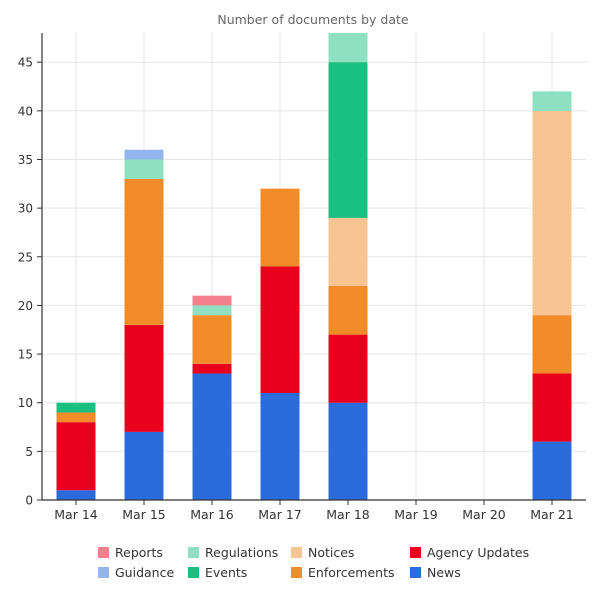  What do you see at coordinates (25, 209) in the screenshot?
I see `y-tick-label: 30` at bounding box center [25, 209].